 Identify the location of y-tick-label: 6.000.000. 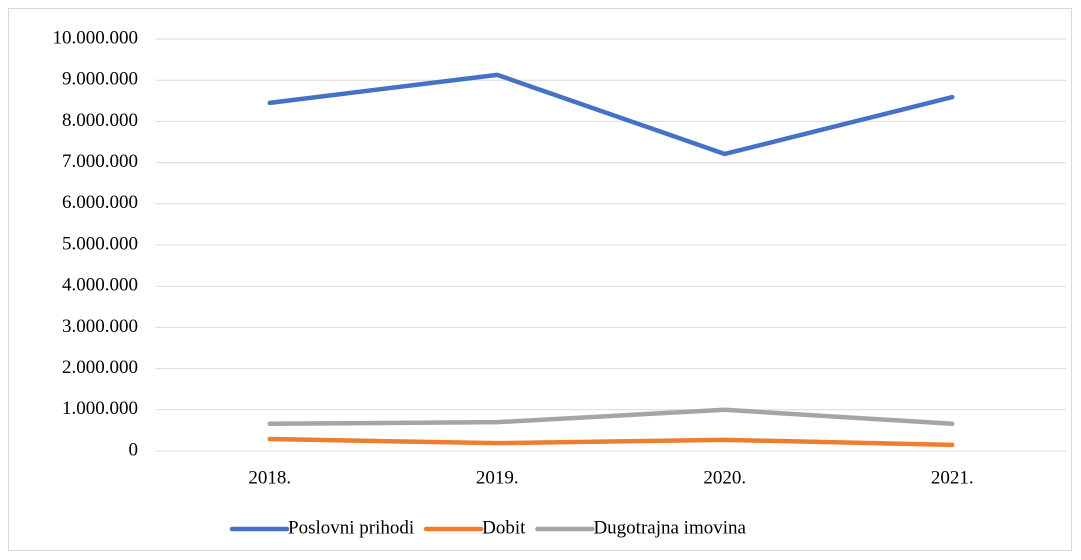
(100, 202).